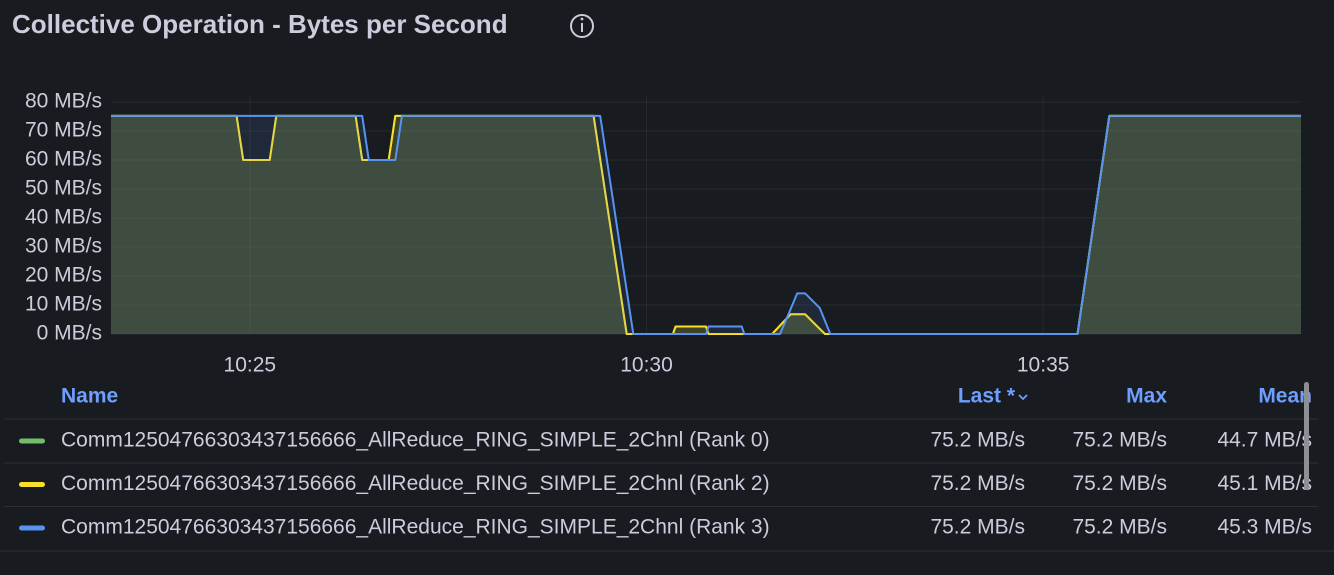 Image resolution: width=1334 pixels, height=575 pixels. Describe the element at coordinates (63, 275) in the screenshot. I see `y-tick-label: 20 MB/s` at that location.